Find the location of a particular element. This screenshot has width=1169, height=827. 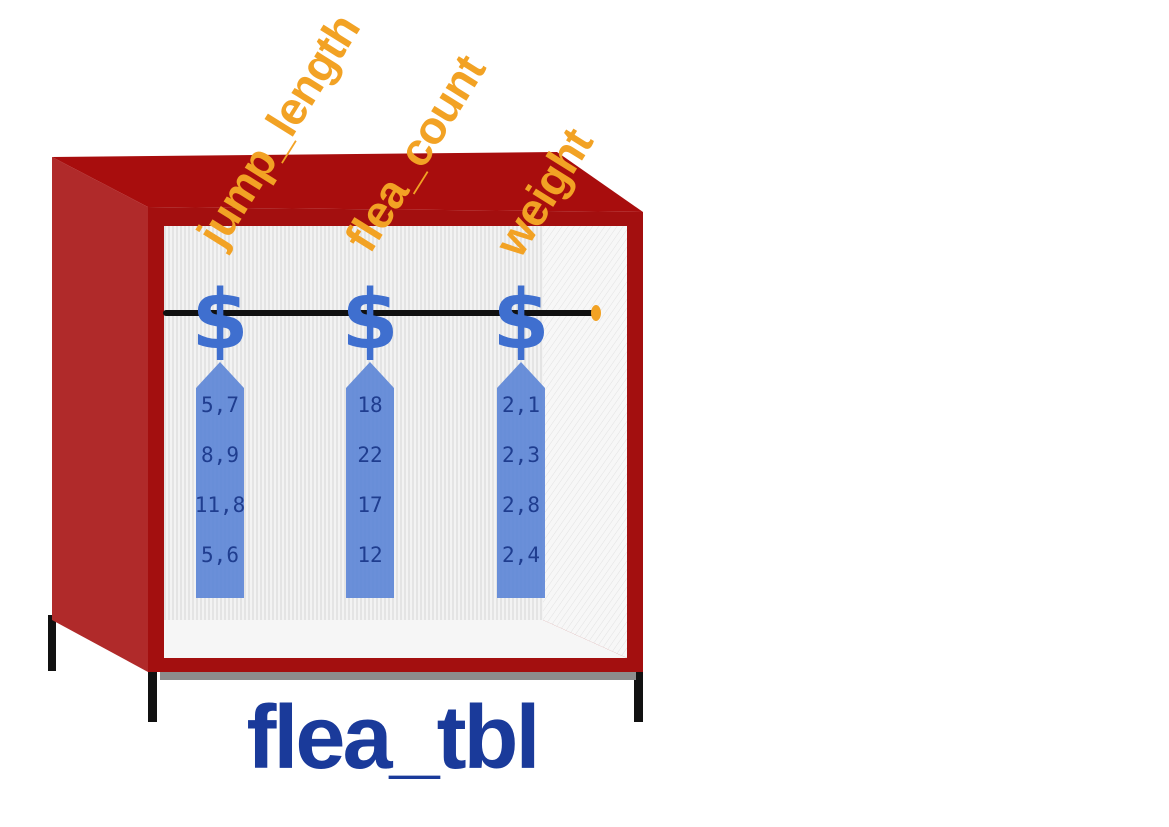

cell-value: 2,1 is located at coordinates (521, 405).